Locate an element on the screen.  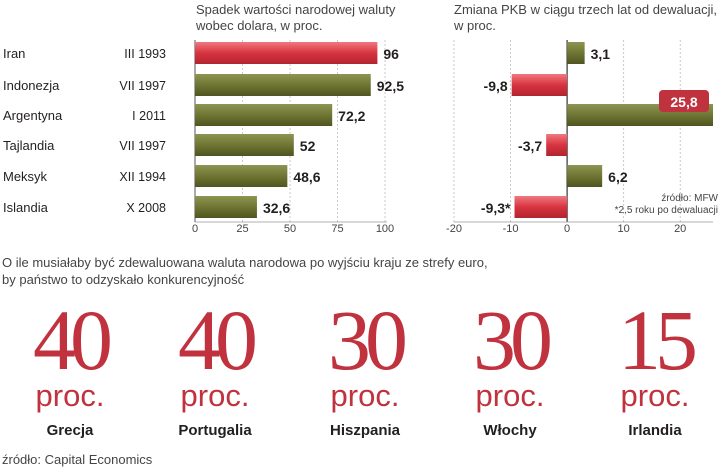
gdp-change-value-label: -3,7 is located at coordinates (530, 146).